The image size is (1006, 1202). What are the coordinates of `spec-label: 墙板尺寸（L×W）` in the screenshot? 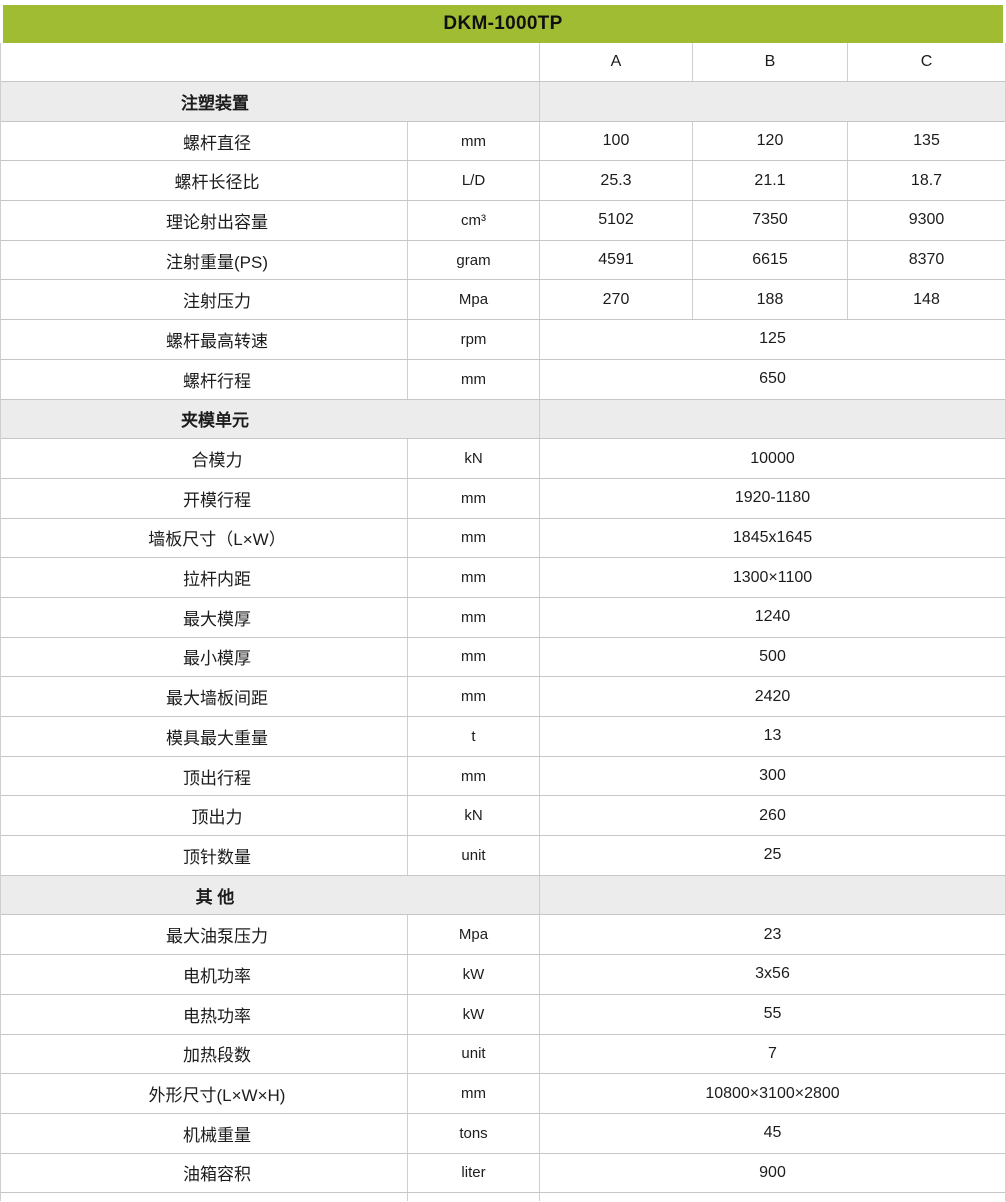 It's located at (217, 540).